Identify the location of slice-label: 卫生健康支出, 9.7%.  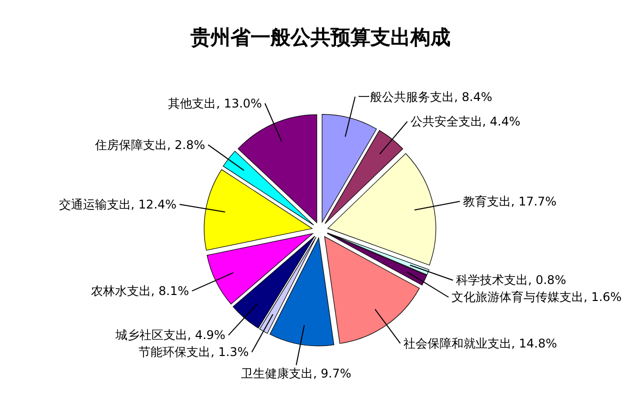
(296, 373).